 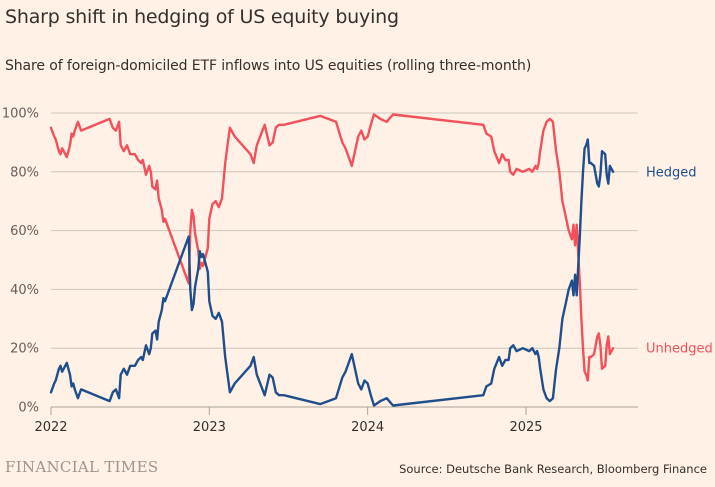 I want to click on x-tick-label: 2024, so click(x=367, y=427).